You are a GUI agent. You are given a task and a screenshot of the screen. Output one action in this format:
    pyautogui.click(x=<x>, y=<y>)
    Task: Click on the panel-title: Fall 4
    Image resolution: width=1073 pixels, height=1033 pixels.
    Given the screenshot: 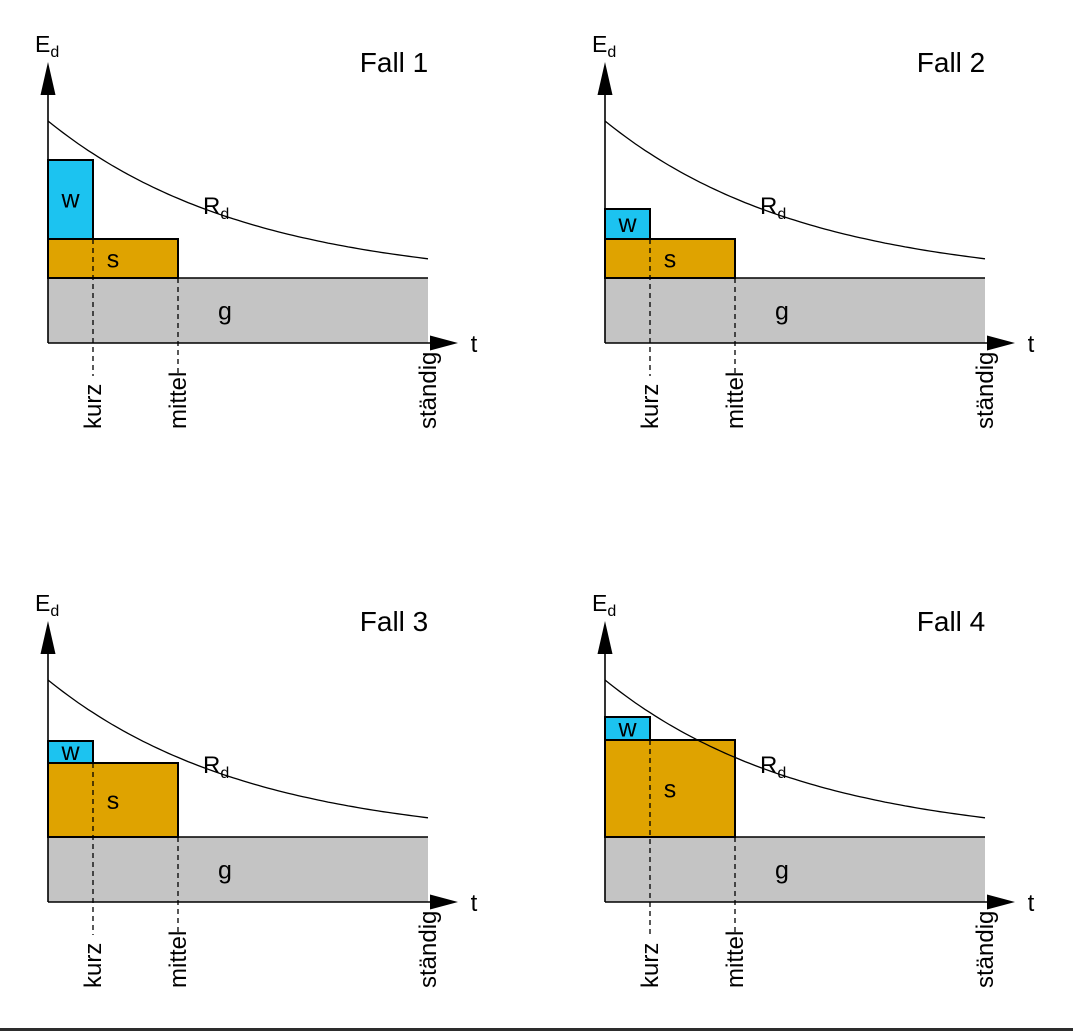 What is the action you would take?
    pyautogui.click(x=951, y=621)
    